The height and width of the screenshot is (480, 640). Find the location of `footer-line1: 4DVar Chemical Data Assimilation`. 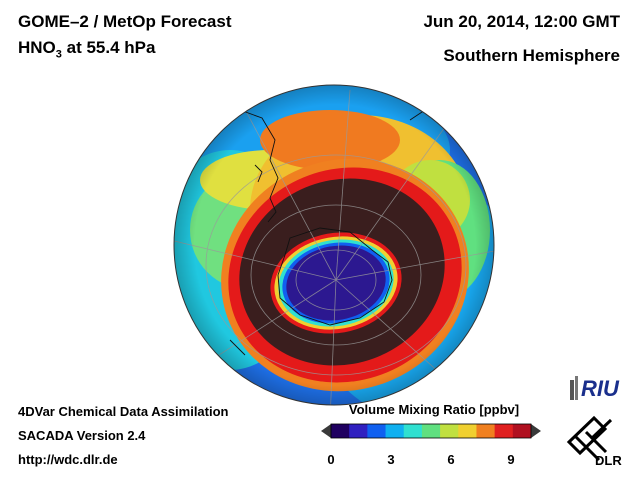

footer-line1: 4DVar Chemical Data Assimilation is located at coordinates (123, 411).